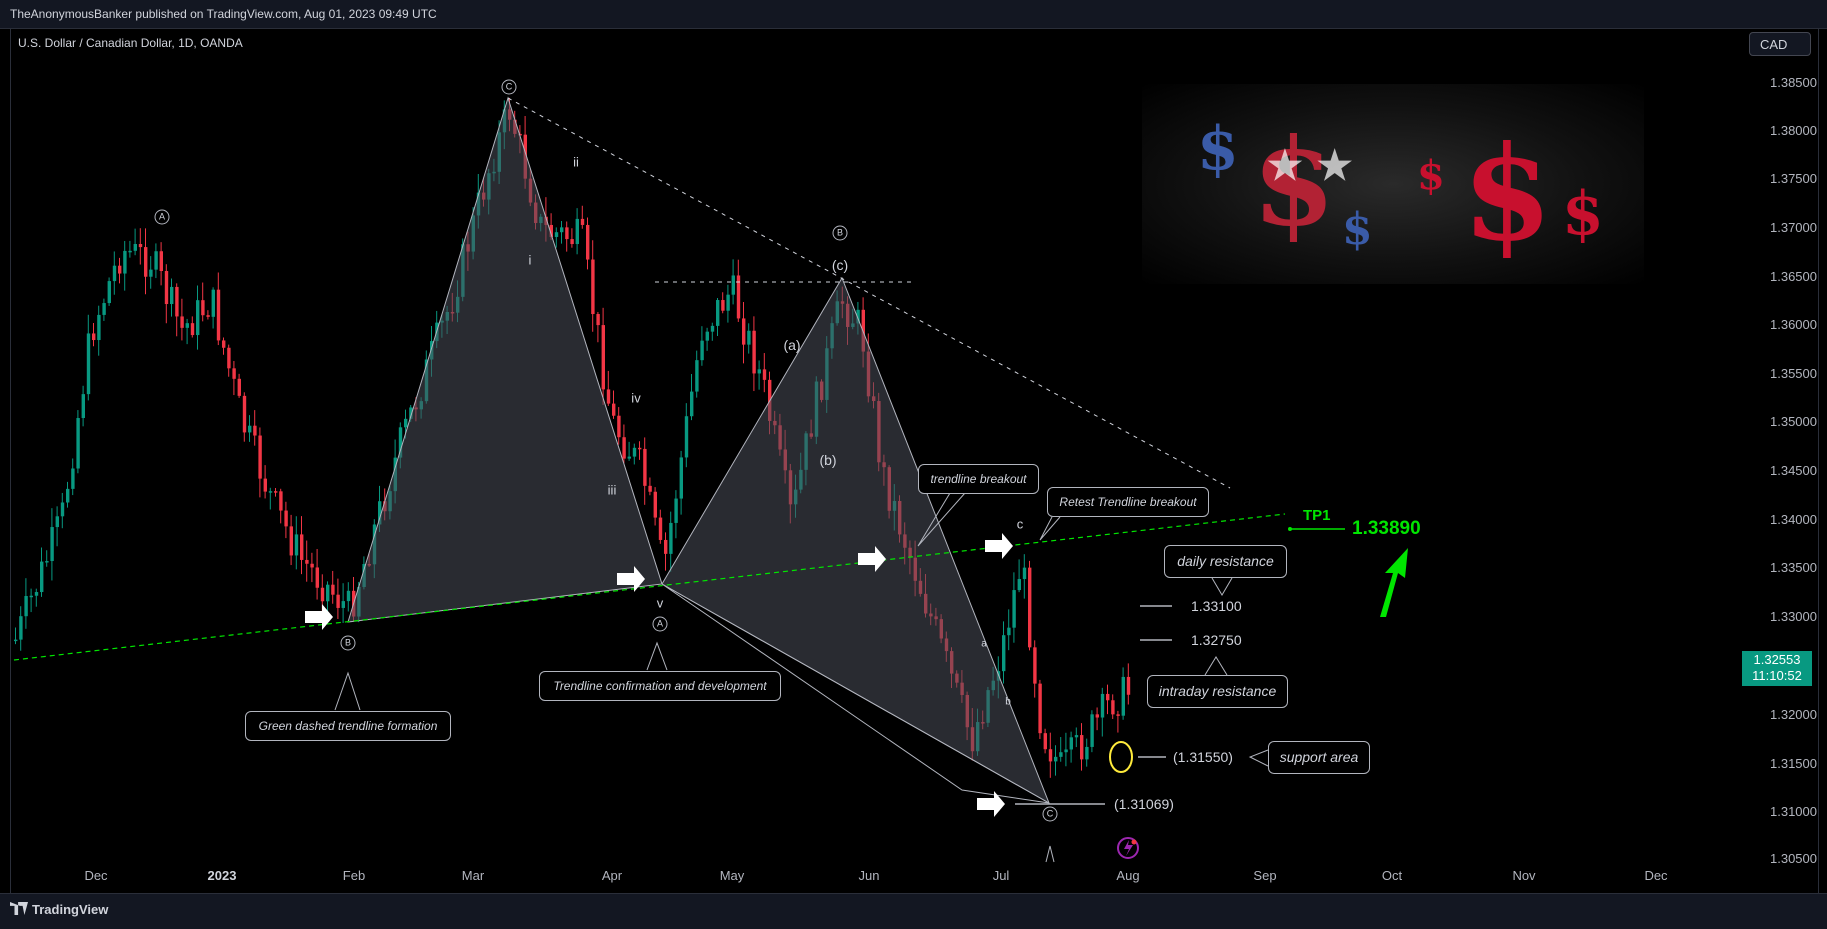 Image resolution: width=1827 pixels, height=929 pixels. I want to click on tp1-label: TP1, so click(1317, 515).